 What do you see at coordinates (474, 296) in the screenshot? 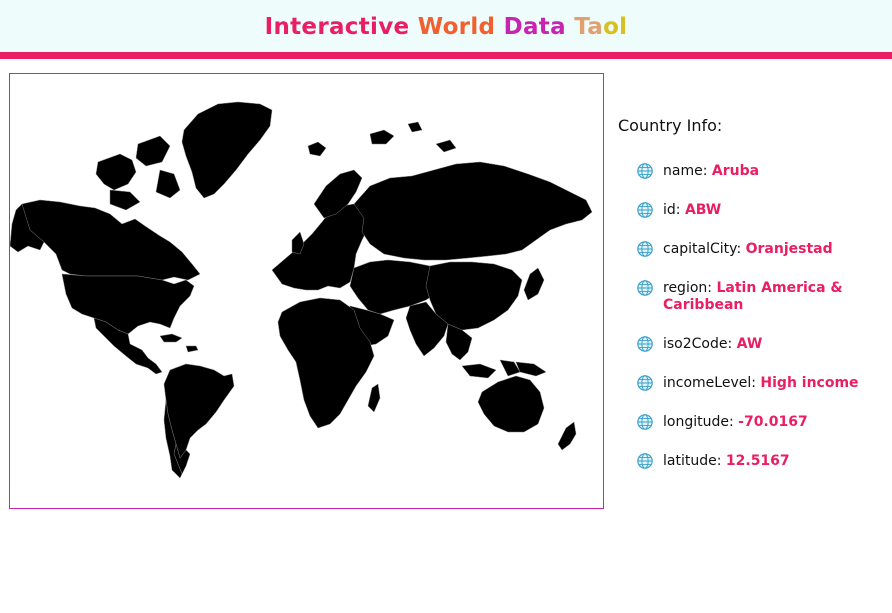
I see `country-china` at bounding box center [474, 296].